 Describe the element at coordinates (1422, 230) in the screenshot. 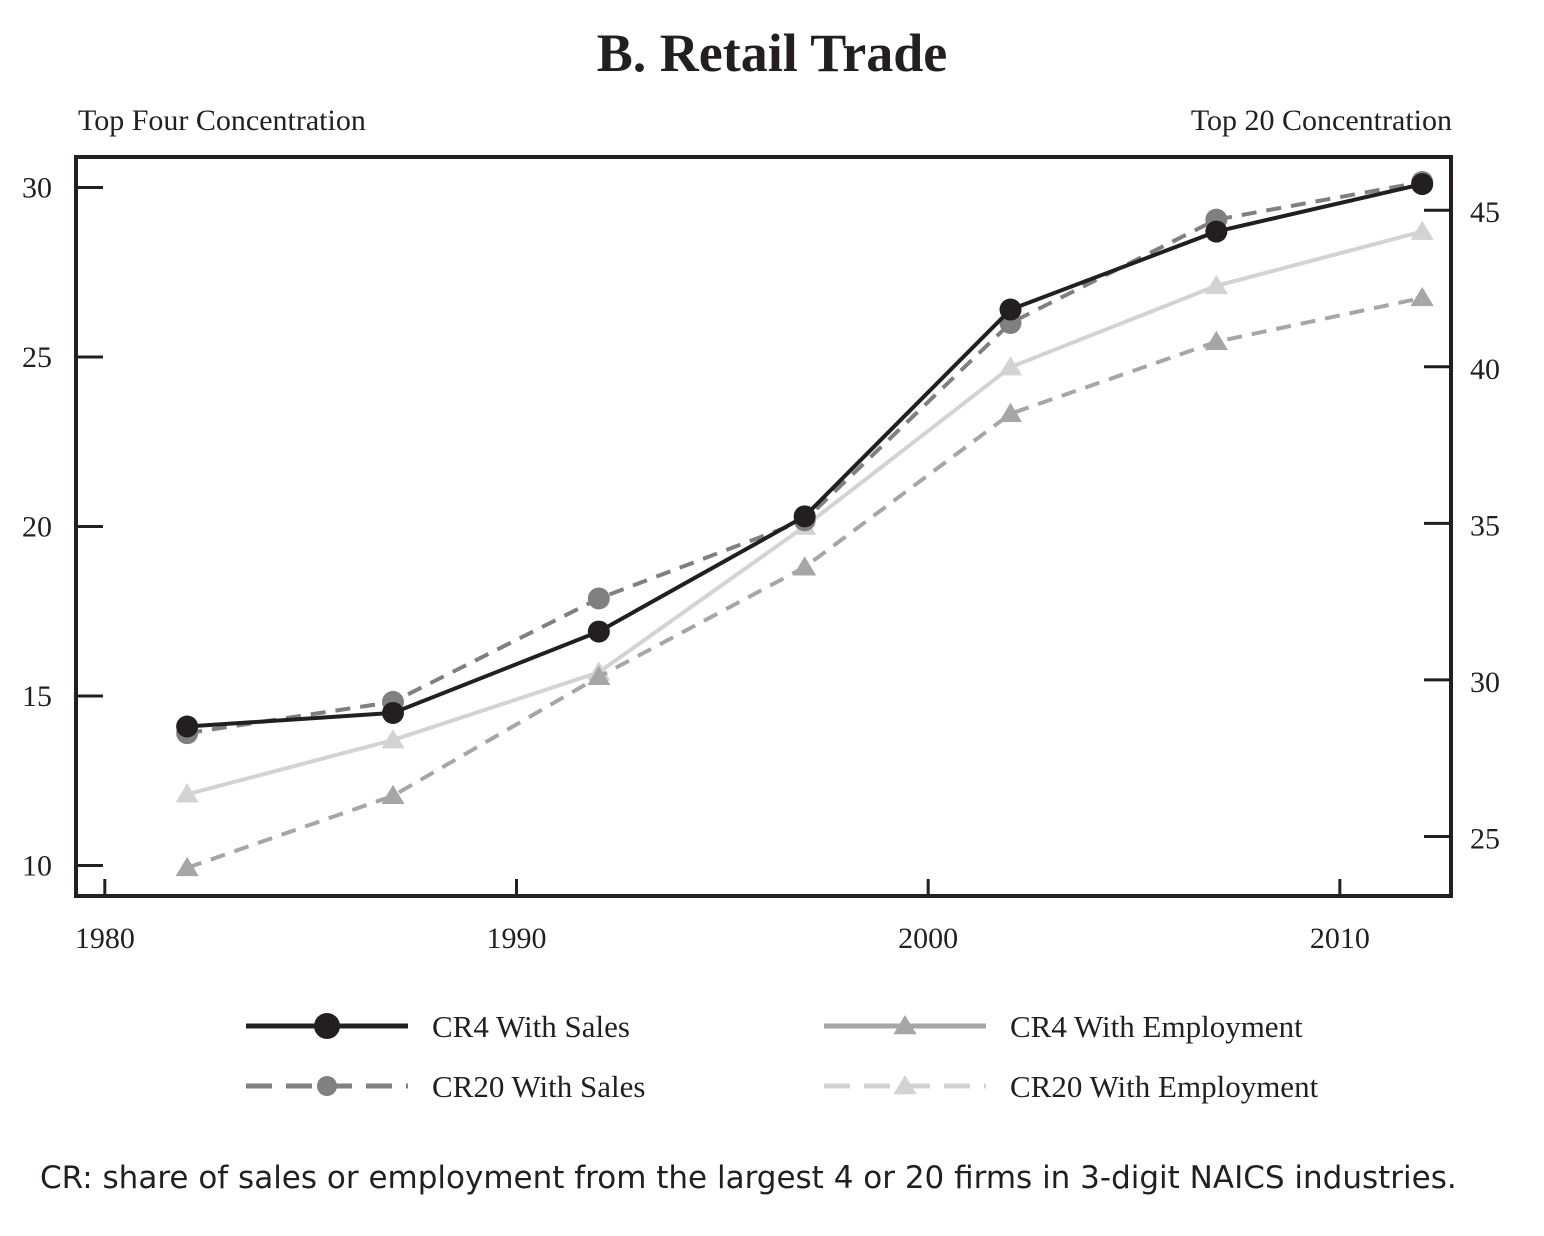

I see `point-cr4-with-employment-2012` at that location.